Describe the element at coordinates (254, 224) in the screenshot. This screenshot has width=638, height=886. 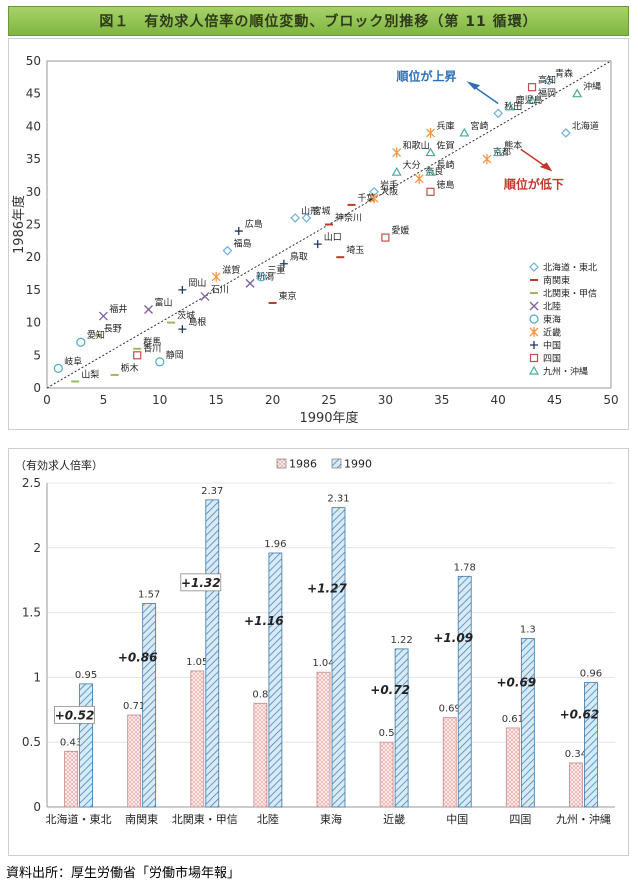
I see `point-label: 広島` at that location.